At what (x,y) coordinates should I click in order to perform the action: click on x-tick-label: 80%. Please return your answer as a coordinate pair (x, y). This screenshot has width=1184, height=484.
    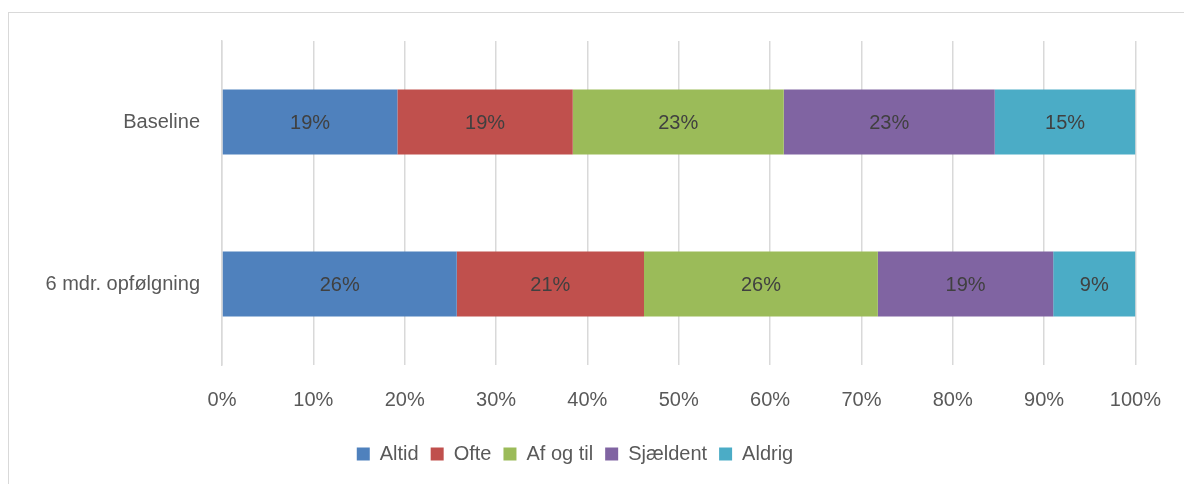
    Looking at the image, I should click on (952, 398).